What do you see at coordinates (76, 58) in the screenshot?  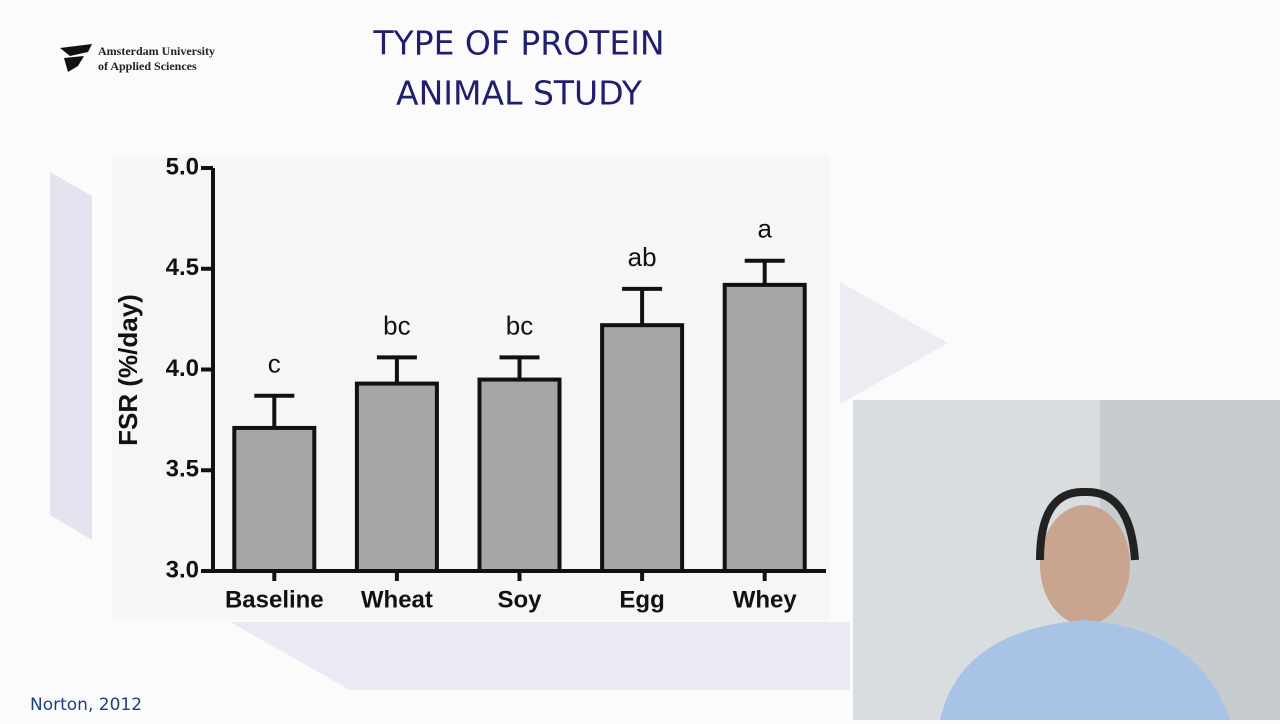 I see `logo-mark` at bounding box center [76, 58].